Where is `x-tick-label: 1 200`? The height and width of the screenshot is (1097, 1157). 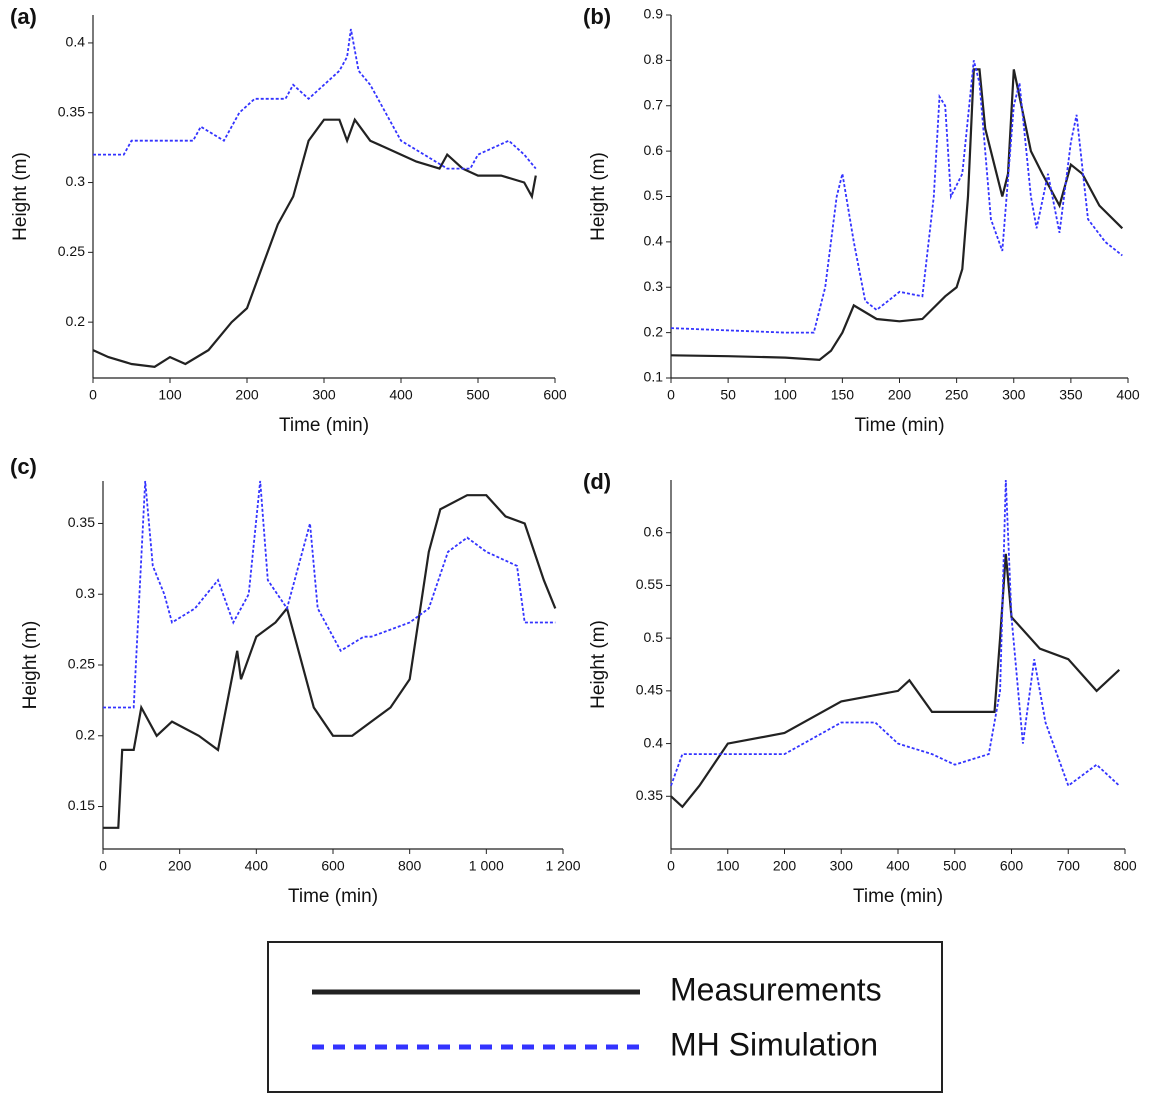
x-tick-label: 1 200 is located at coordinates (562, 866).